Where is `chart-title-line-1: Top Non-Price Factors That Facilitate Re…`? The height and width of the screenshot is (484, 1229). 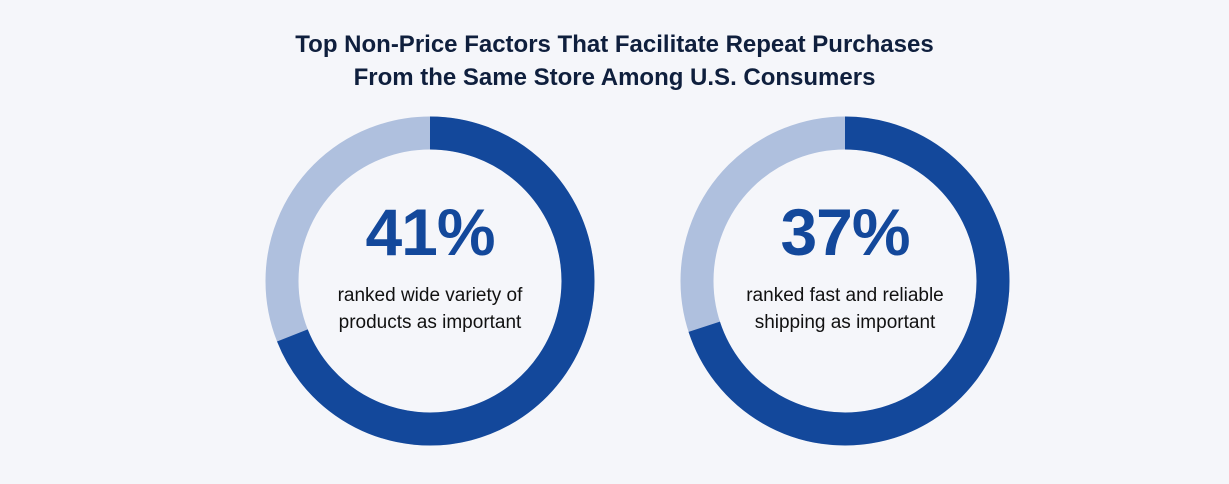 chart-title-line-1: Top Non-Price Factors That Facilitate Re… is located at coordinates (614, 44).